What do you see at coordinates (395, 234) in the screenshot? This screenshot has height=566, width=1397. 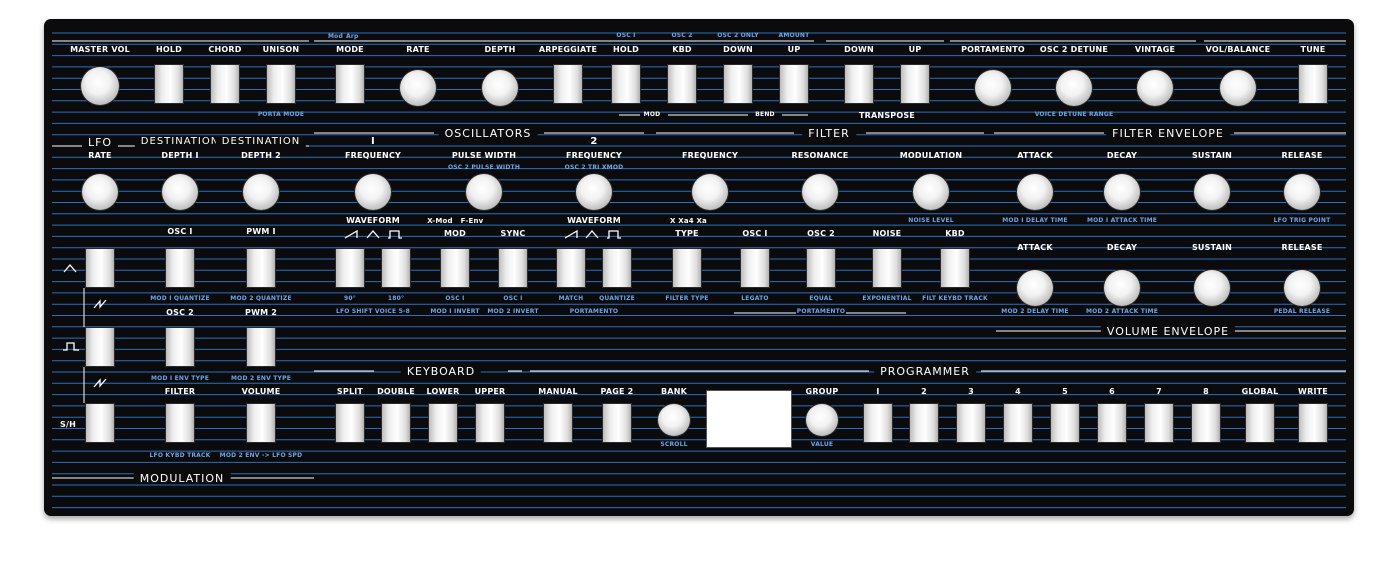 I see `square-wave-icon-osc1` at bounding box center [395, 234].